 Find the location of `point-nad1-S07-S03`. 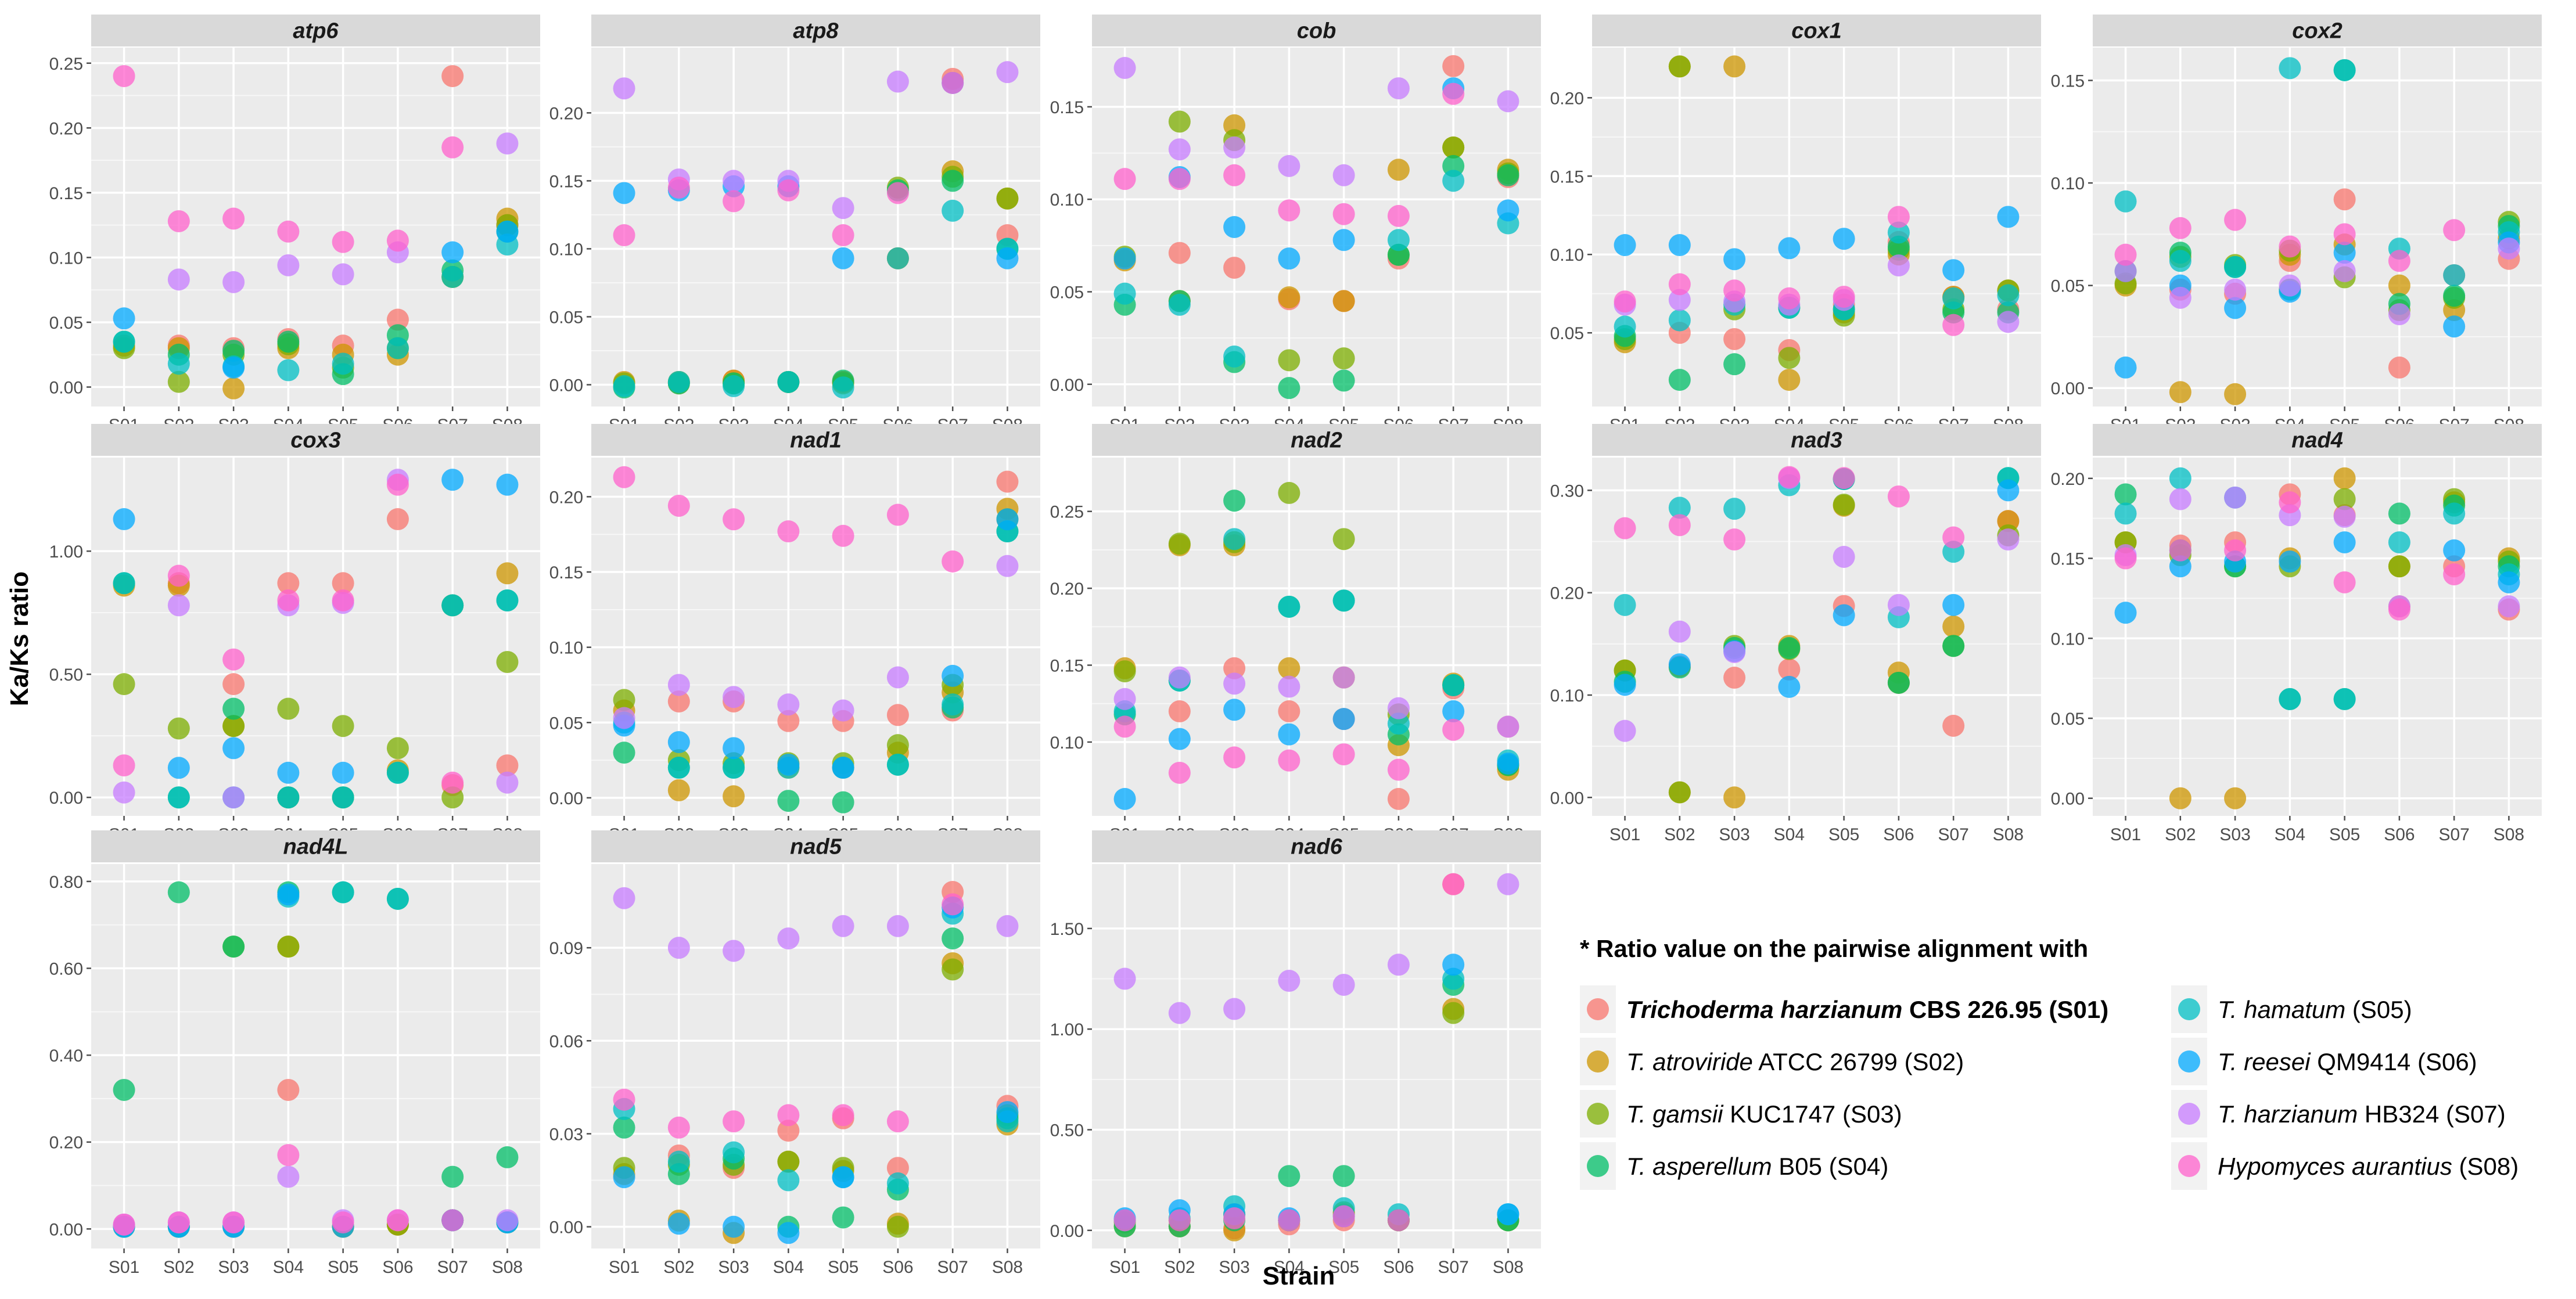

point-nad1-S07-S03 is located at coordinates (734, 697).